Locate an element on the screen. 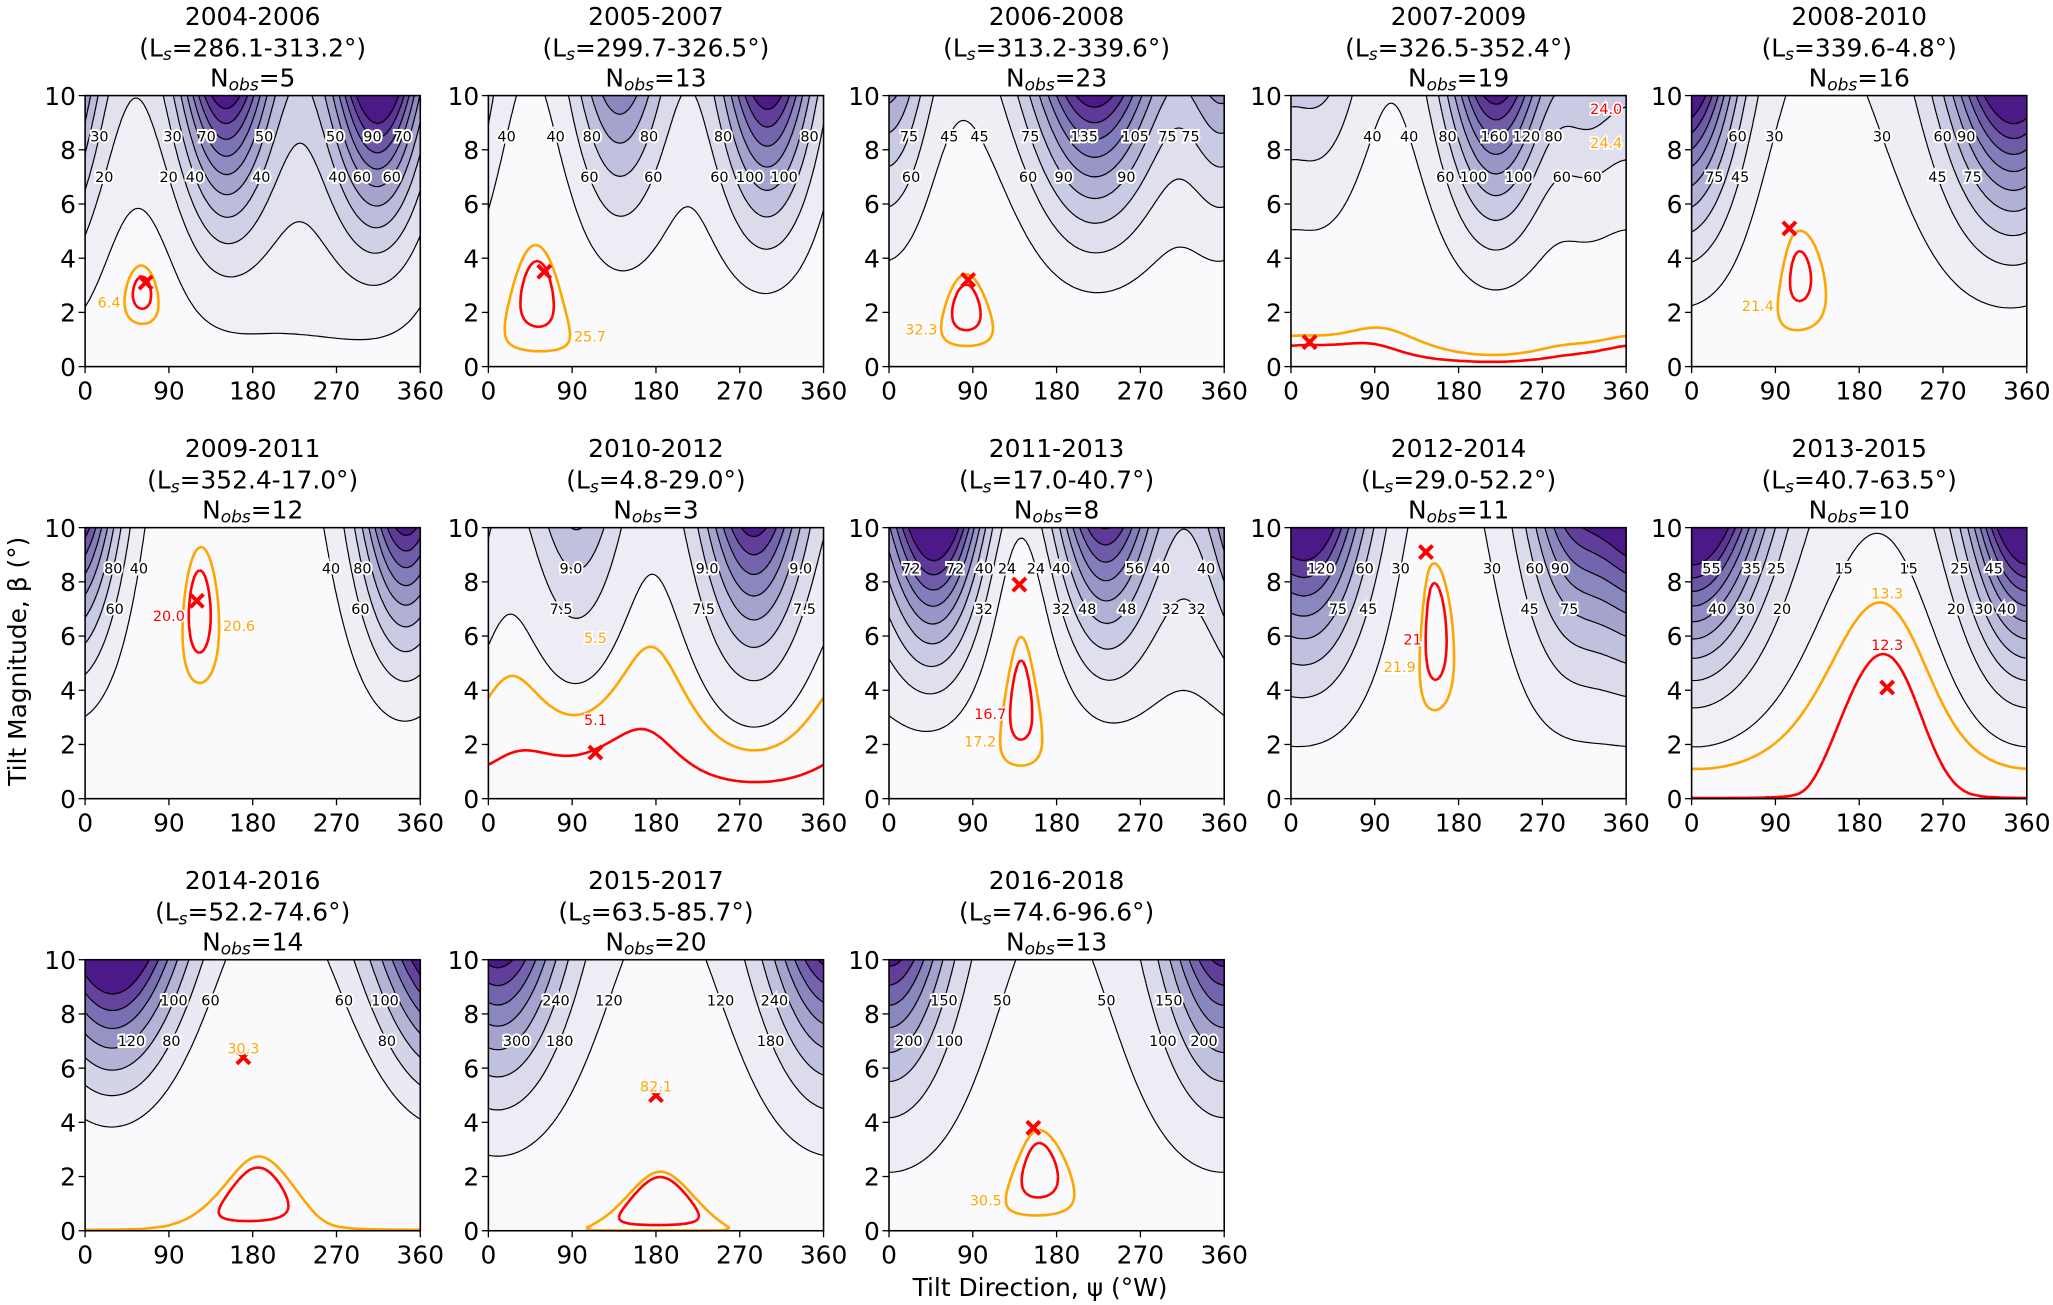 Image resolution: width=2053 pixels, height=1305 pixels. contour-label: 32 is located at coordinates (1197, 610).